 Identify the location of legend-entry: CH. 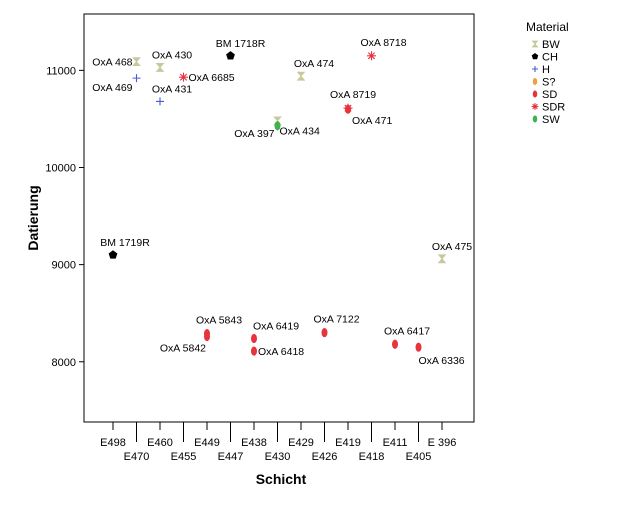
(550, 58).